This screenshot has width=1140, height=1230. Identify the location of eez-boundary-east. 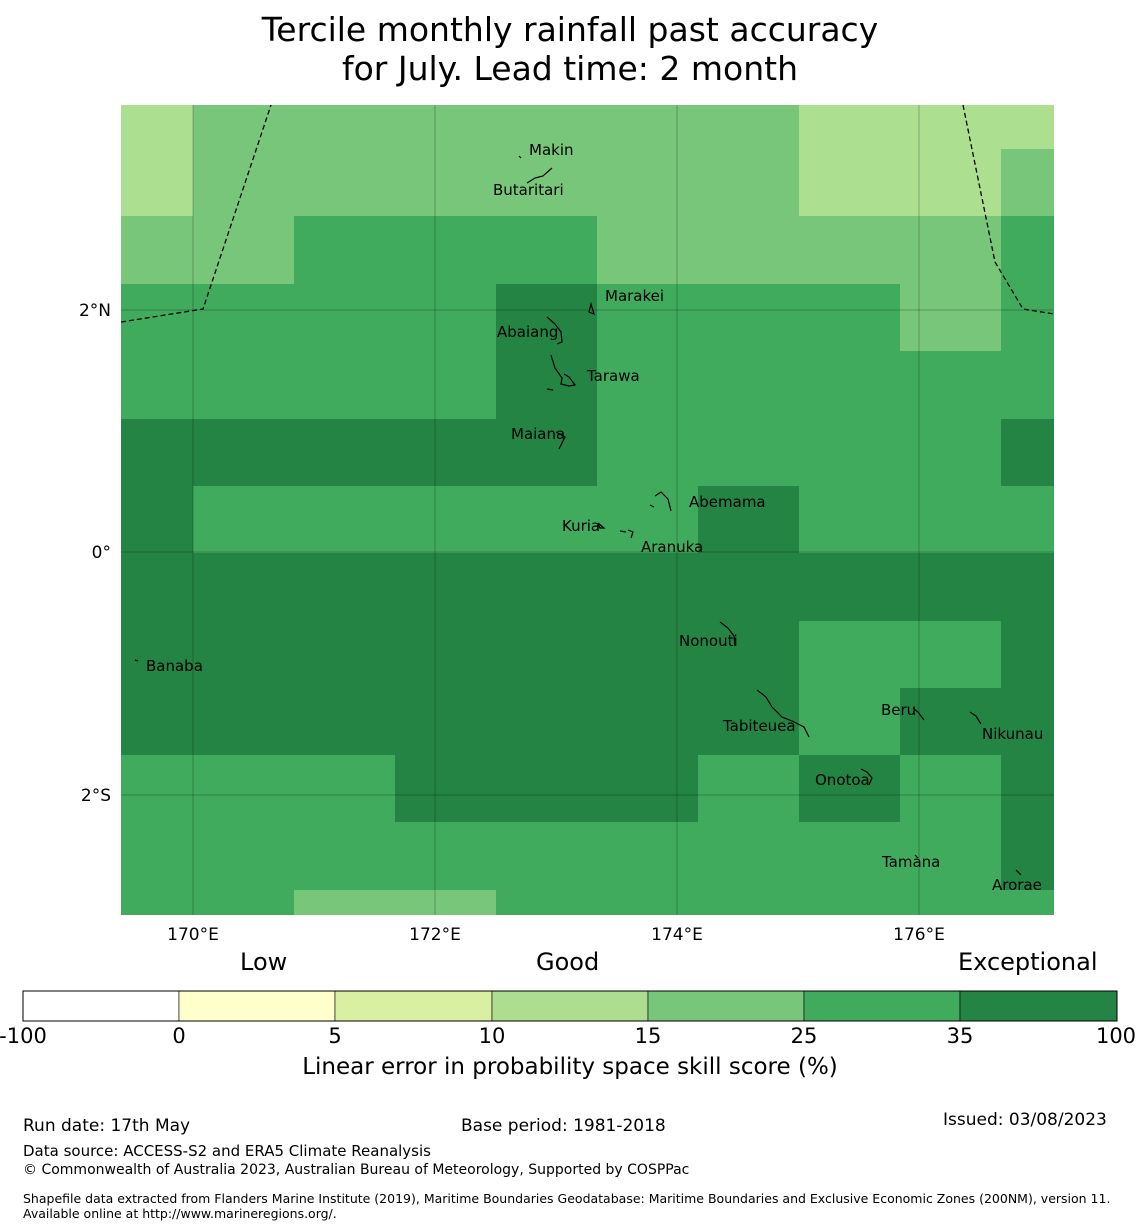
(1008, 209).